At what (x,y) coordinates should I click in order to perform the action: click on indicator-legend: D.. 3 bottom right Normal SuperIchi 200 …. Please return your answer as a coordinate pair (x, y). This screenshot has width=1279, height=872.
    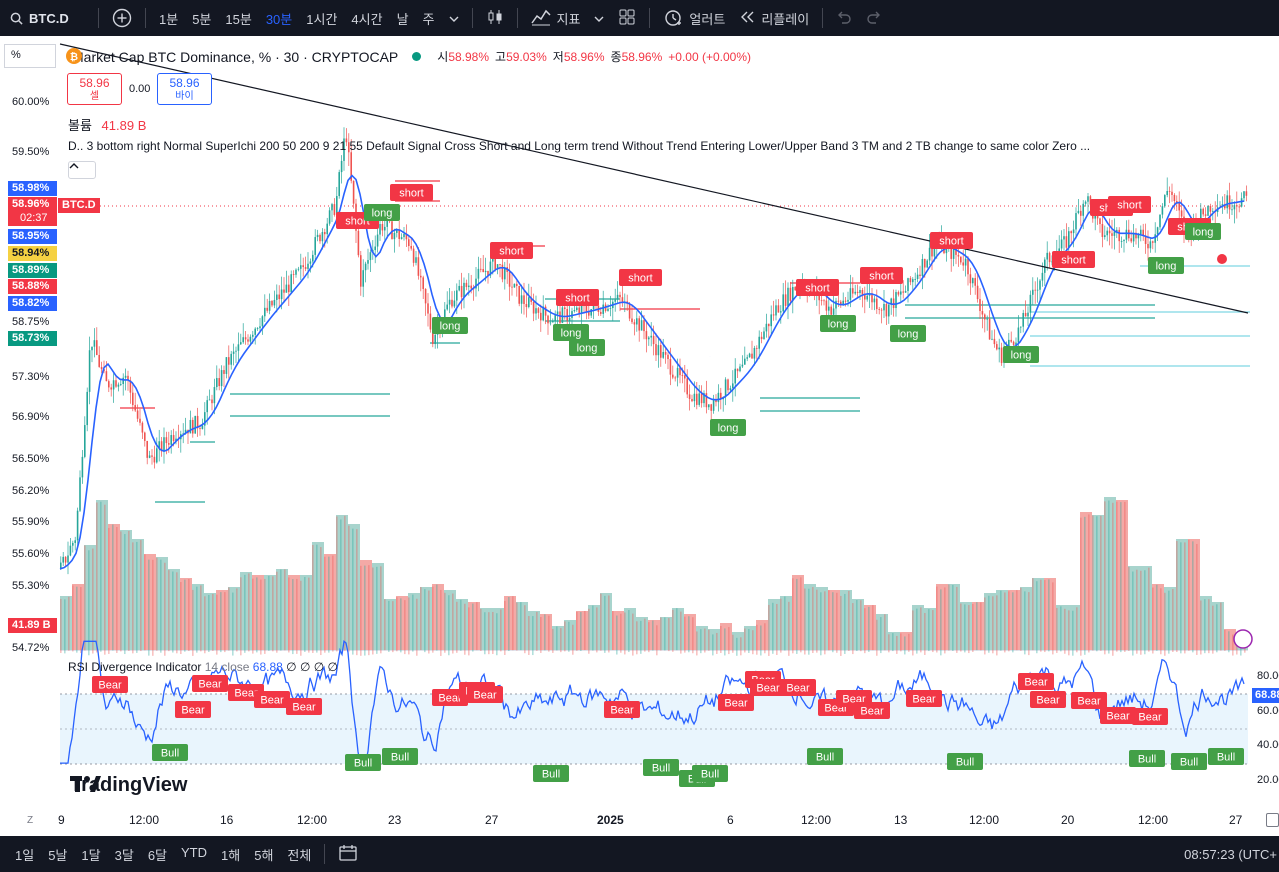
    Looking at the image, I should click on (579, 146).